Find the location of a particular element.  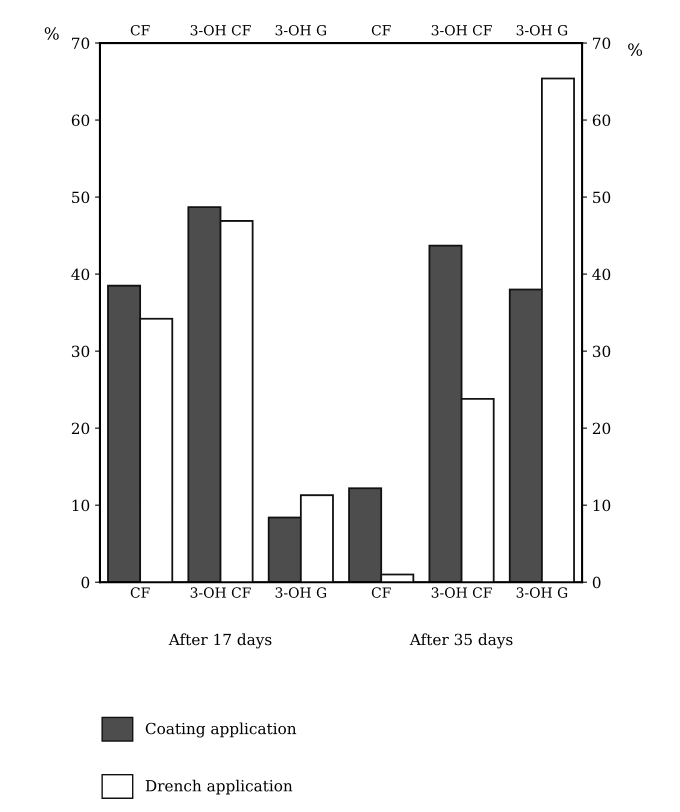

y2-tick-label: 40 is located at coordinates (601, 274).